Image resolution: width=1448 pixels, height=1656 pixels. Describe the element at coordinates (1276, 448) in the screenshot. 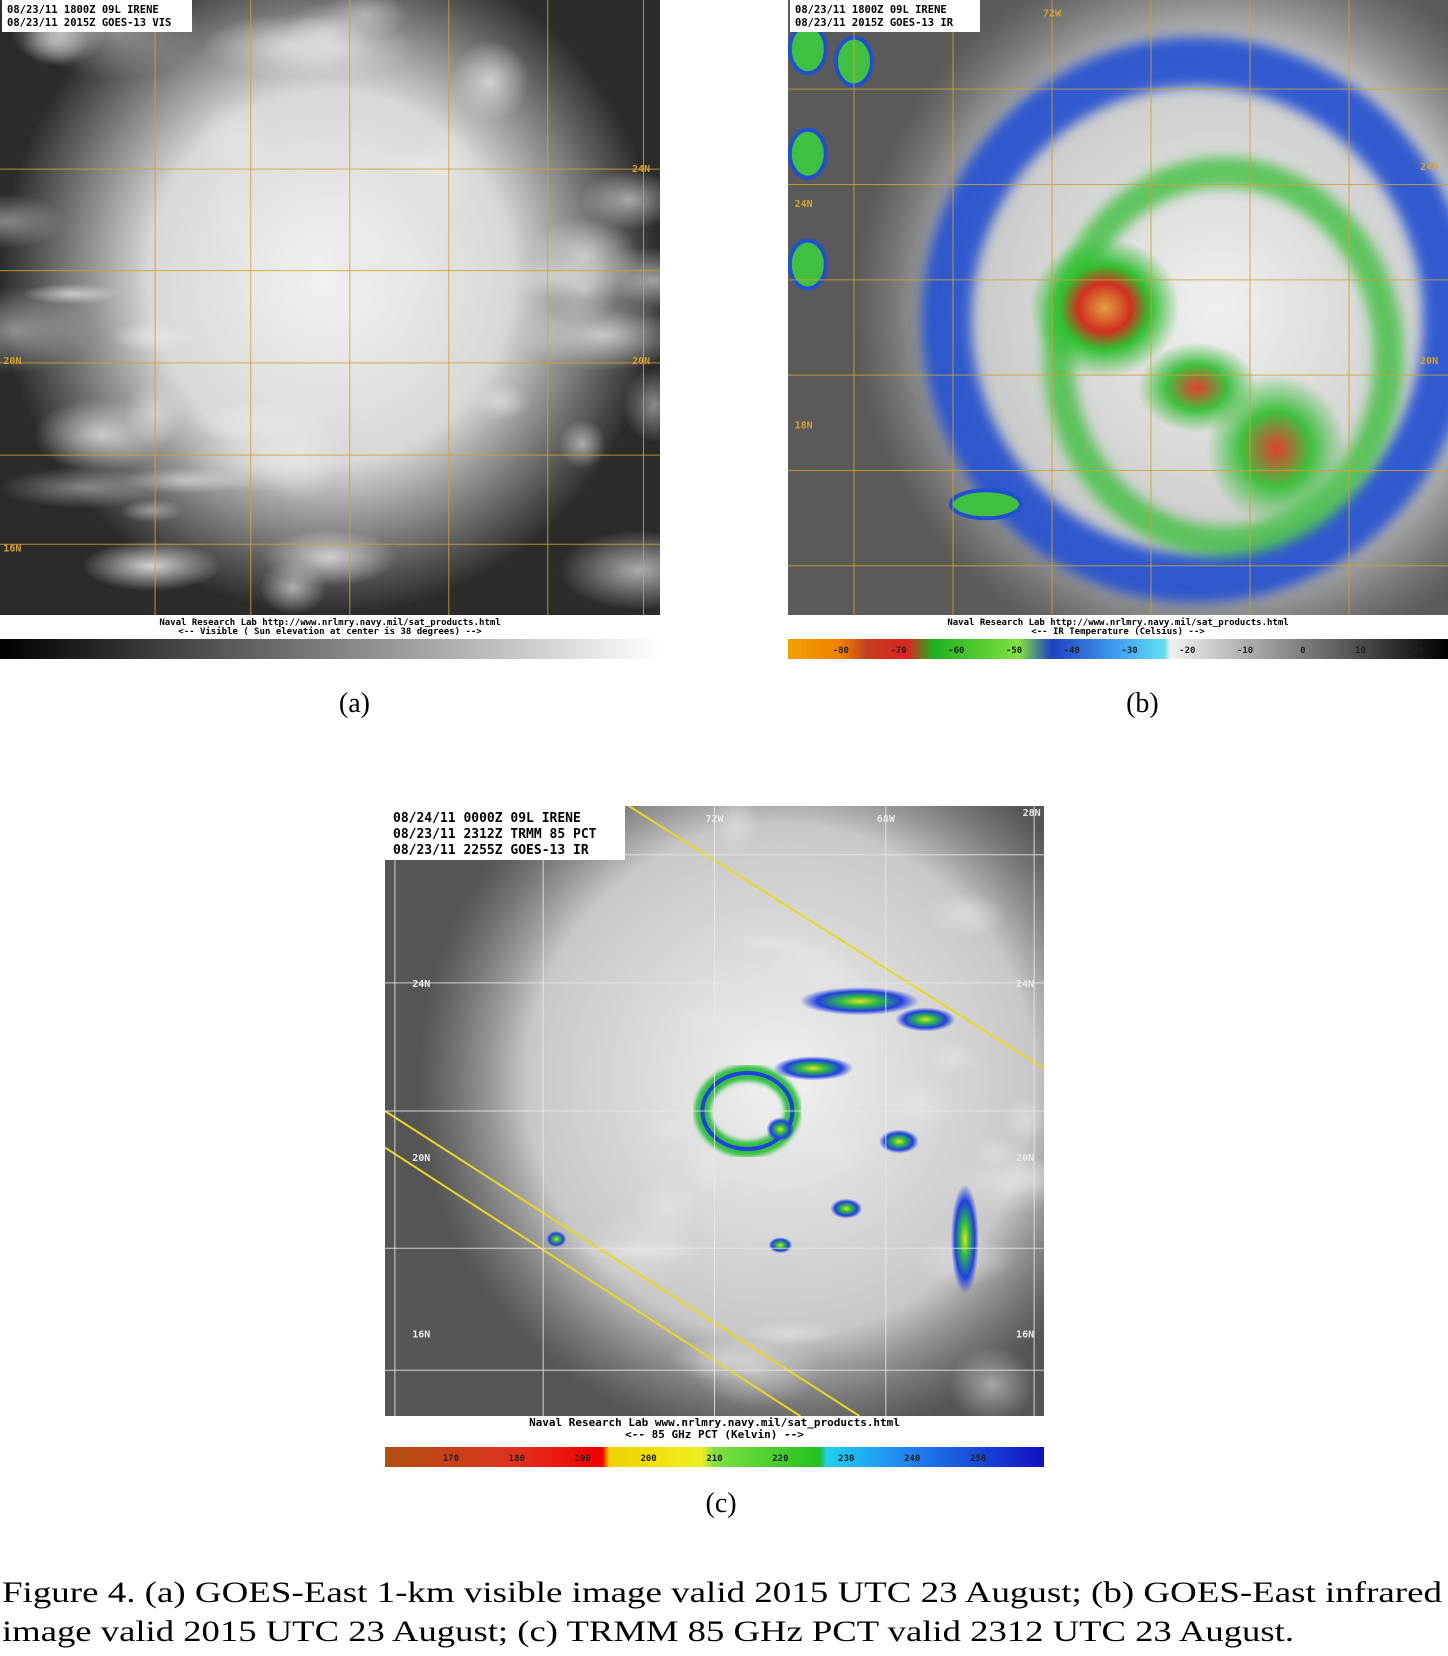

I see `convective-core` at that location.